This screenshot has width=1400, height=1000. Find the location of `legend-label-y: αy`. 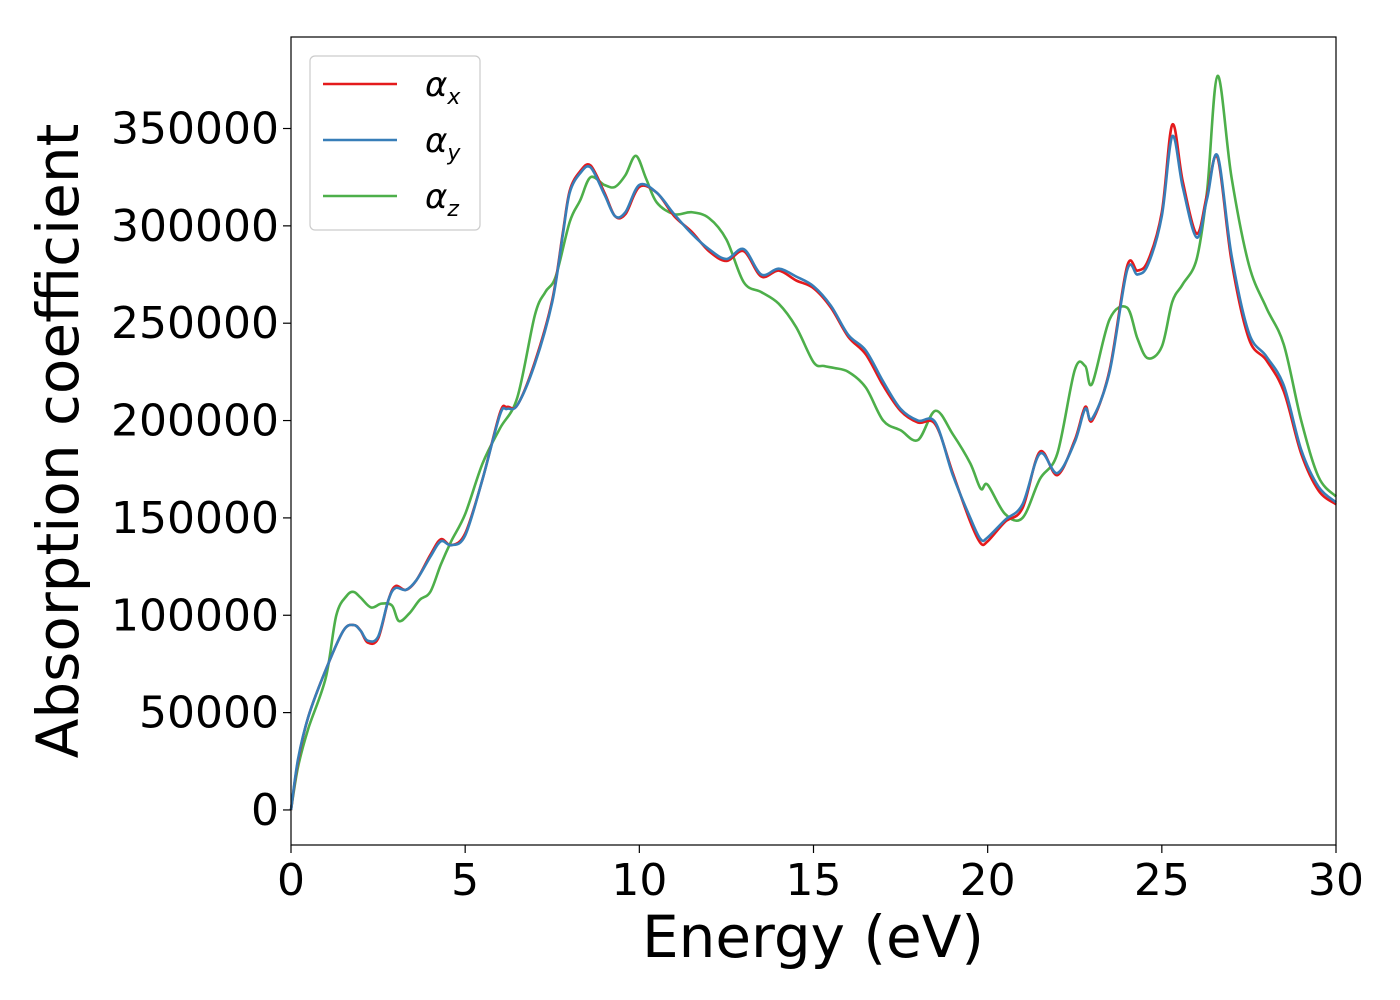

legend-label-y: αy is located at coordinates (443, 143).